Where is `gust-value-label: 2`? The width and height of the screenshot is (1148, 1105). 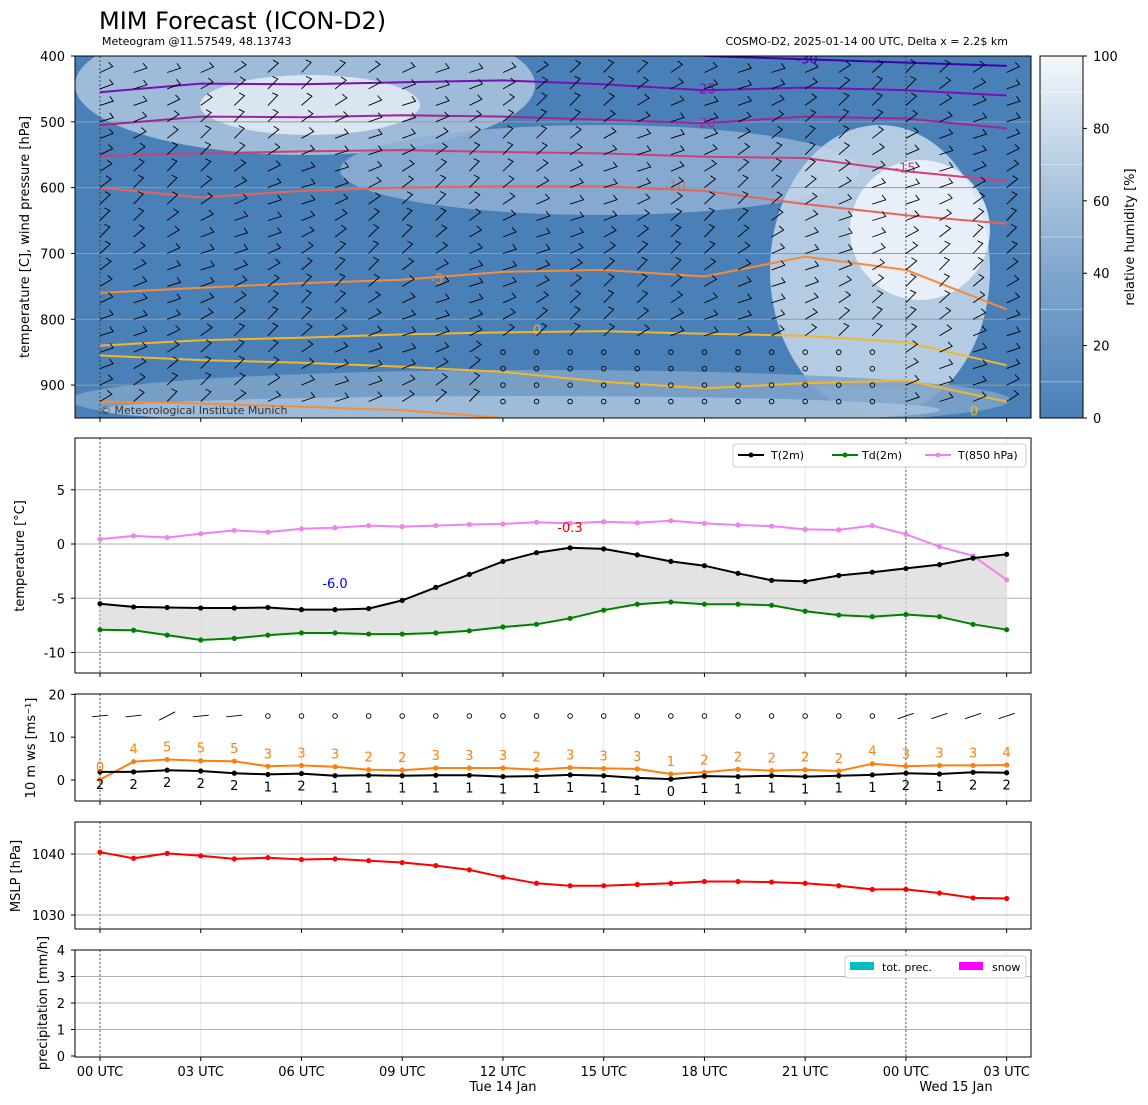
gust-value-label: 2 is located at coordinates (536, 758).